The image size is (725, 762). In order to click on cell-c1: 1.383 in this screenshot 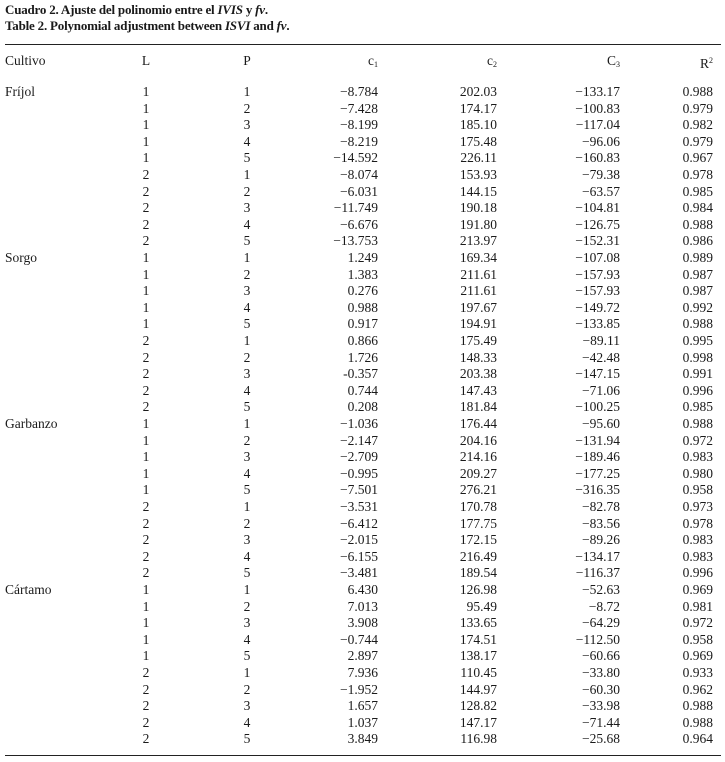, I will do `click(362, 274)`.